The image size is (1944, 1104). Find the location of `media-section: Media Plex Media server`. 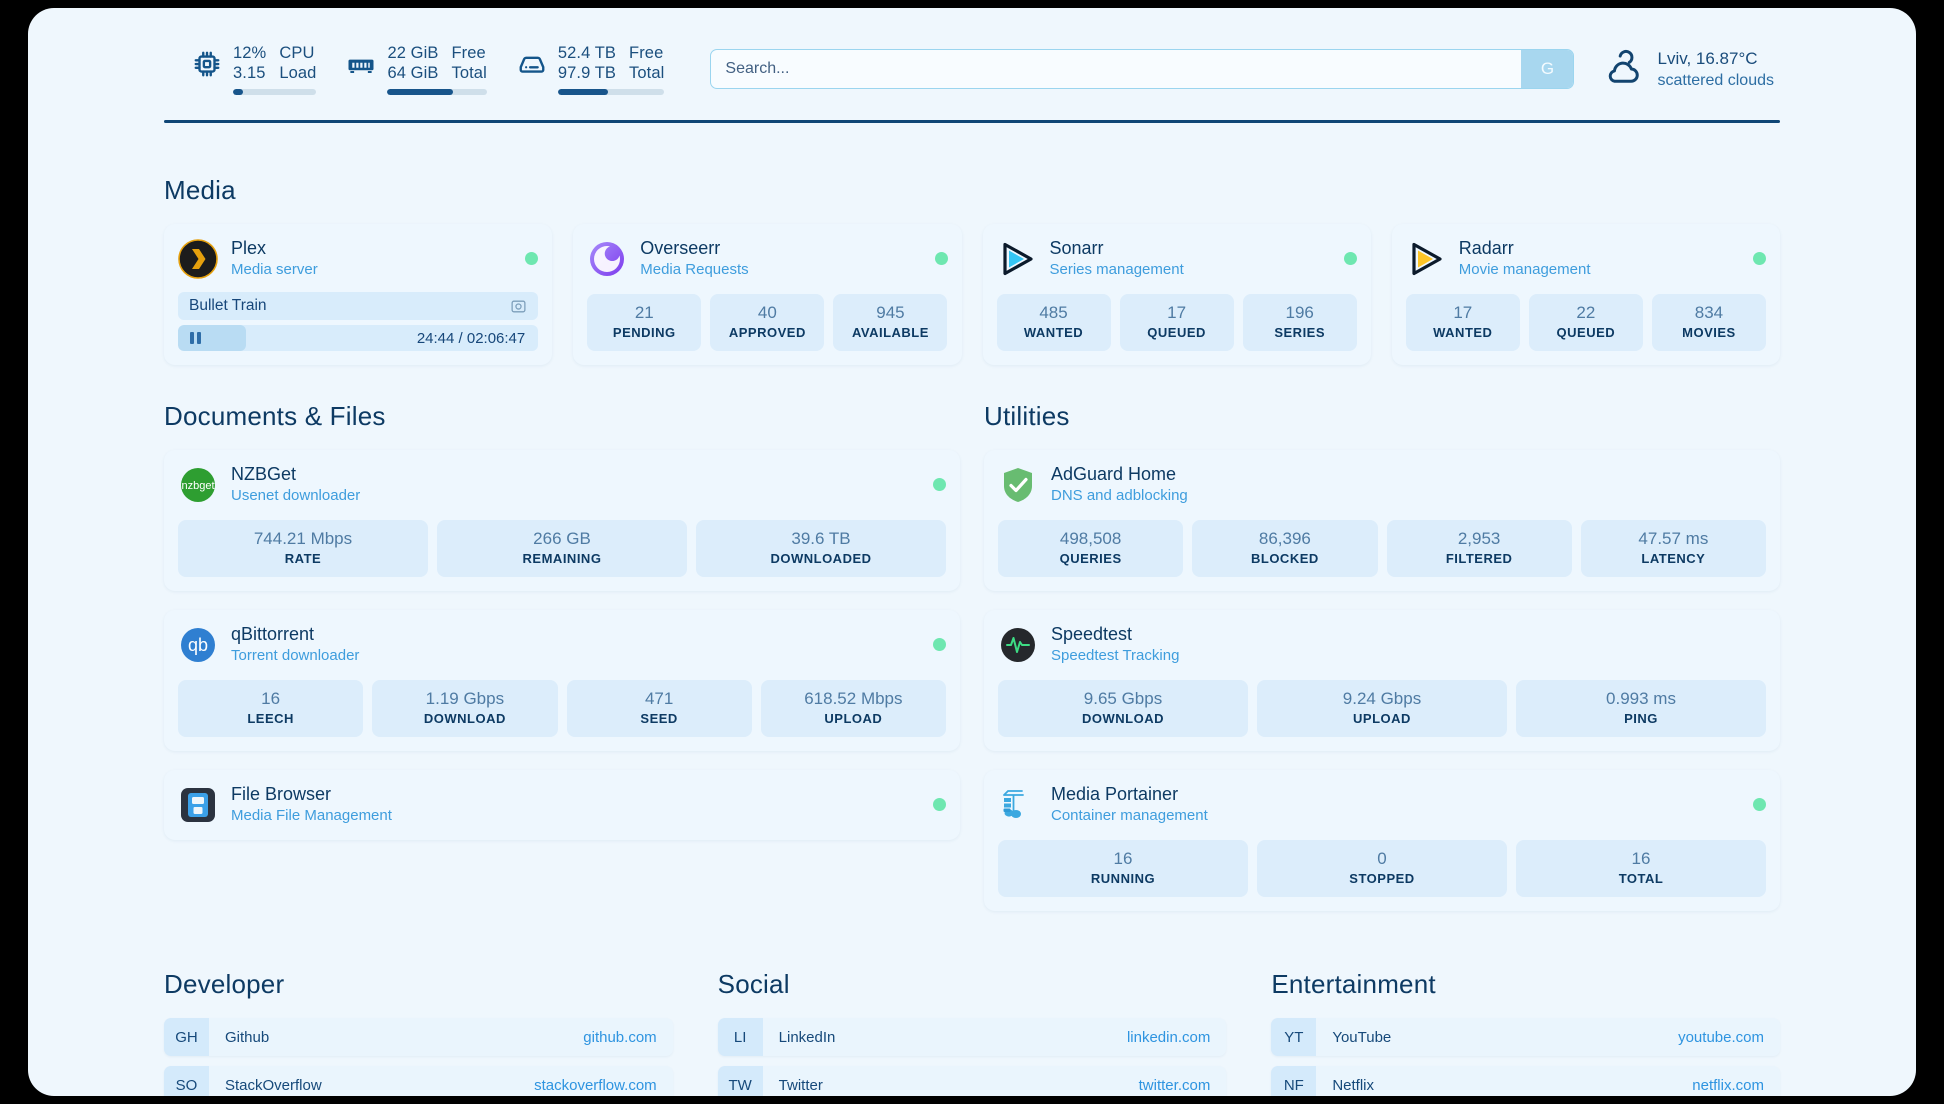

media-section: Media Plex Media server is located at coordinates (972, 270).